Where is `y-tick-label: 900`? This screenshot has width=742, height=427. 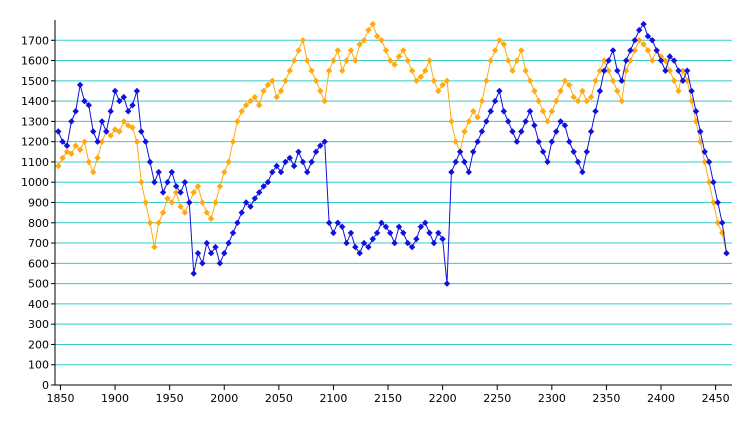 y-tick-label: 900 is located at coordinates (38, 203).